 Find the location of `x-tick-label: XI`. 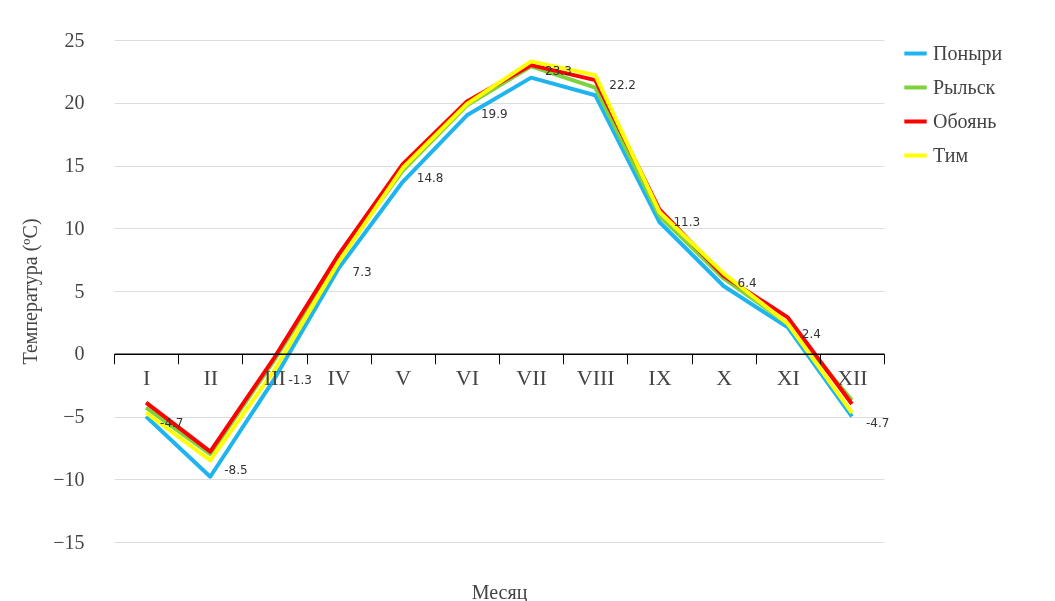

x-tick-label: XI is located at coordinates (788, 378).